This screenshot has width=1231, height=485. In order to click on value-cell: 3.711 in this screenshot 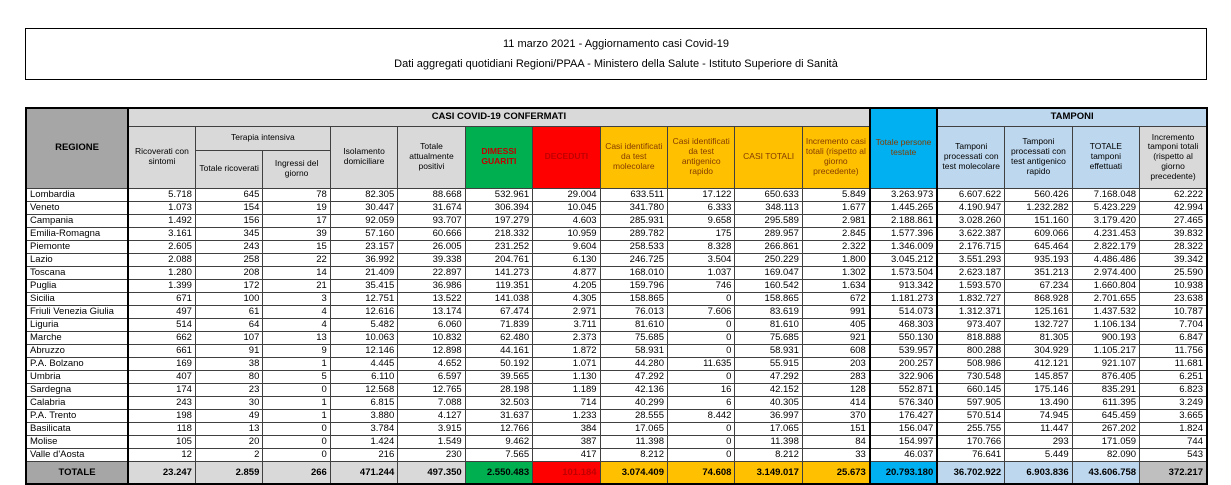, I will do `click(566, 324)`.